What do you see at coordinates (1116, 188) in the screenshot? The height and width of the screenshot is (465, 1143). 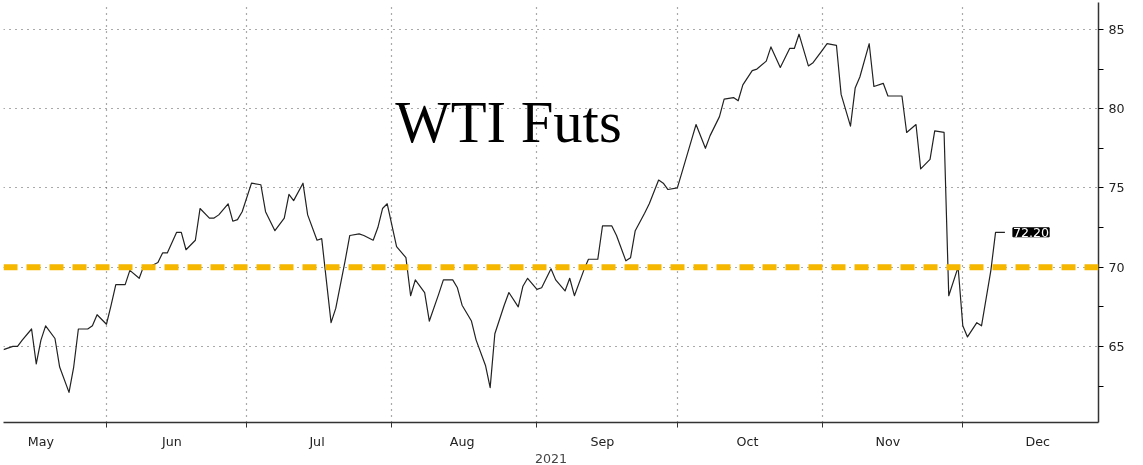 I see `y-tick-label: 75` at bounding box center [1116, 188].